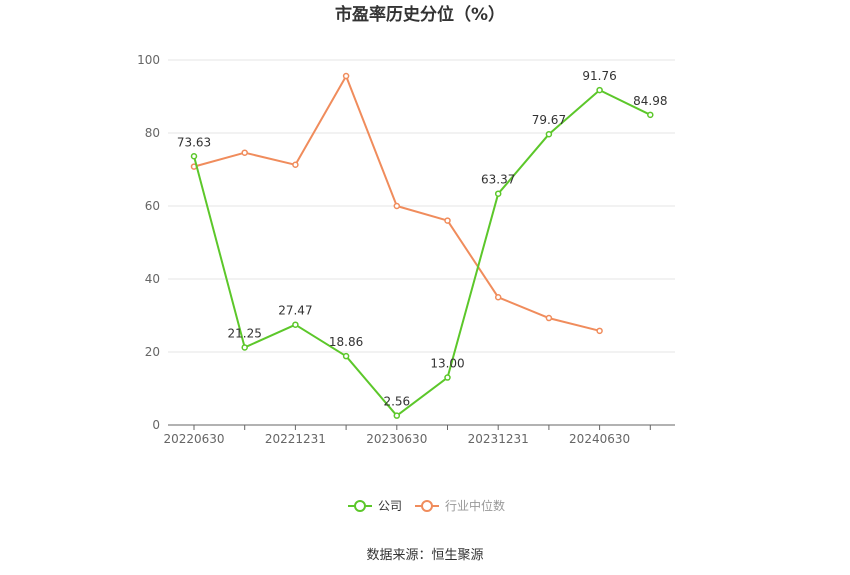 The width and height of the screenshot is (850, 575). Describe the element at coordinates (396, 439) in the screenshot. I see `x-tick-label: 20230630` at that location.